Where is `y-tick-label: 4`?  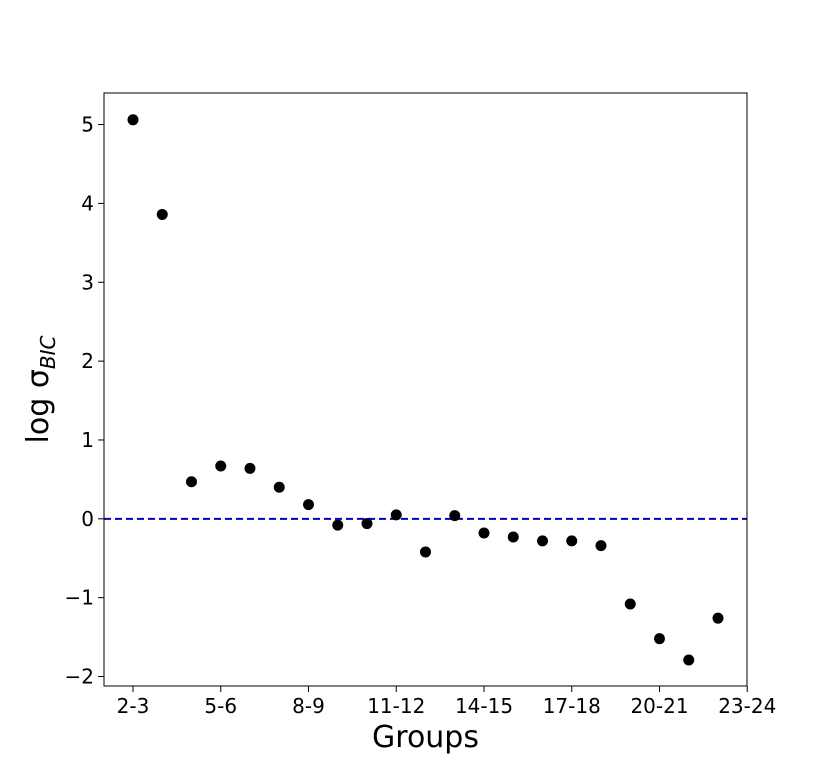 y-tick-label: 4 is located at coordinates (87, 203).